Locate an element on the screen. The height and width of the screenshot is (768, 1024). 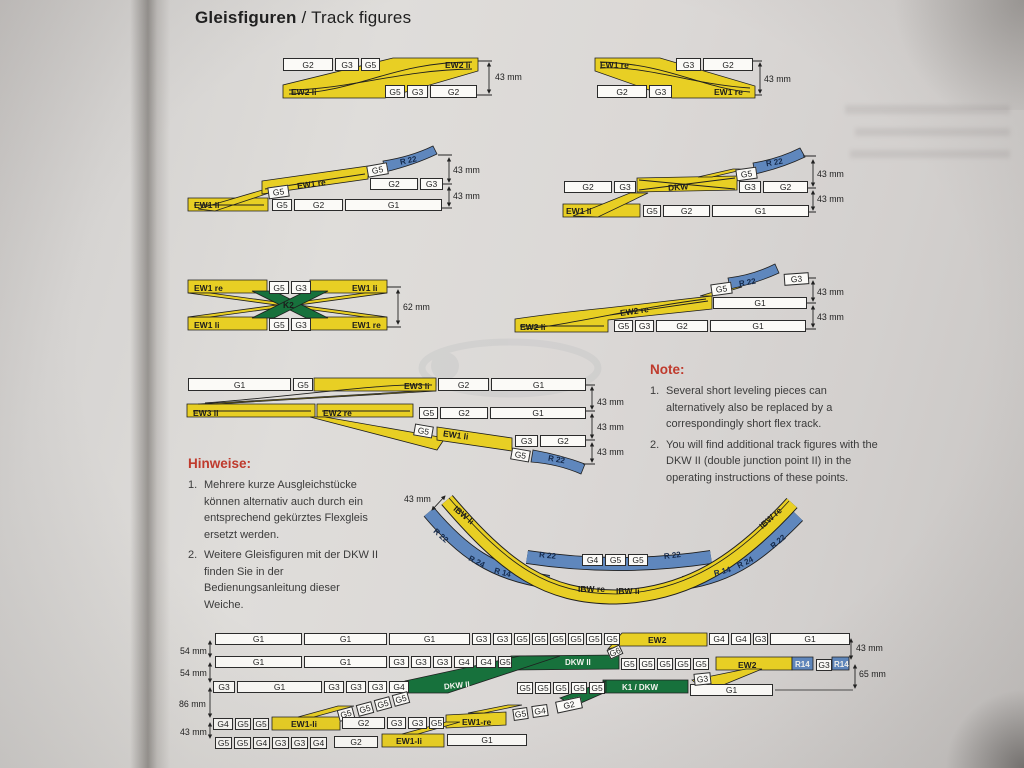
track-segment-label: EW2 re is located at coordinates (337, 413).